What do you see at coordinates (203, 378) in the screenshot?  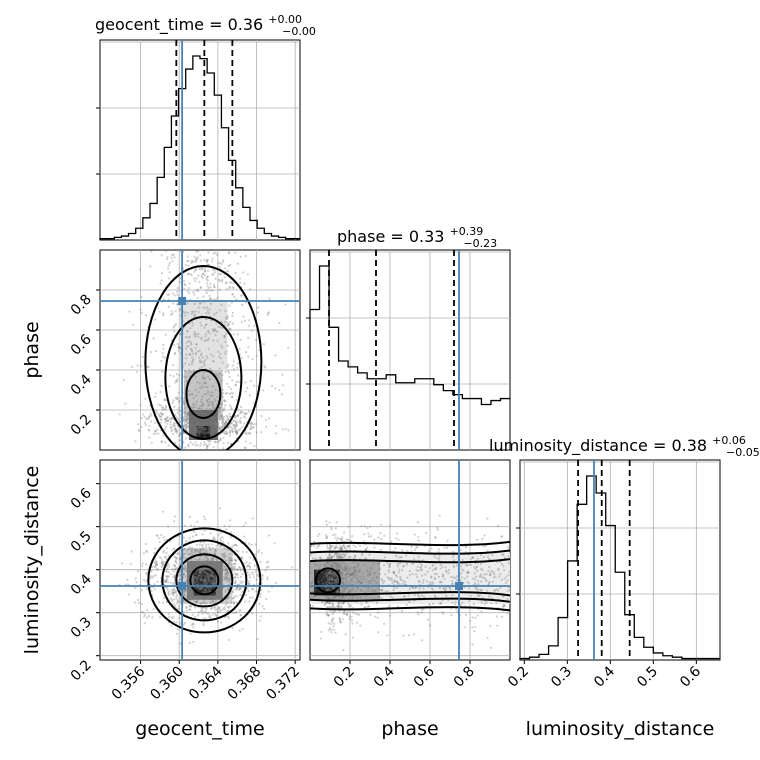 I see `contour-line` at bounding box center [203, 378].